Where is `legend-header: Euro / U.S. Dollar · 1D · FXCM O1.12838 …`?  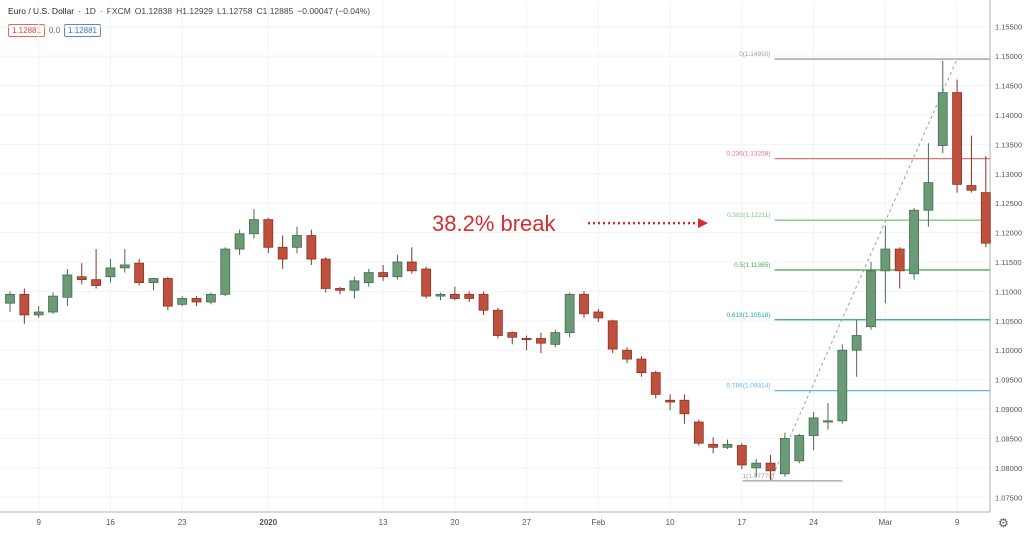
legend-header: Euro / U.S. Dollar · 1D · FXCM O1.12838 … is located at coordinates (189, 11).